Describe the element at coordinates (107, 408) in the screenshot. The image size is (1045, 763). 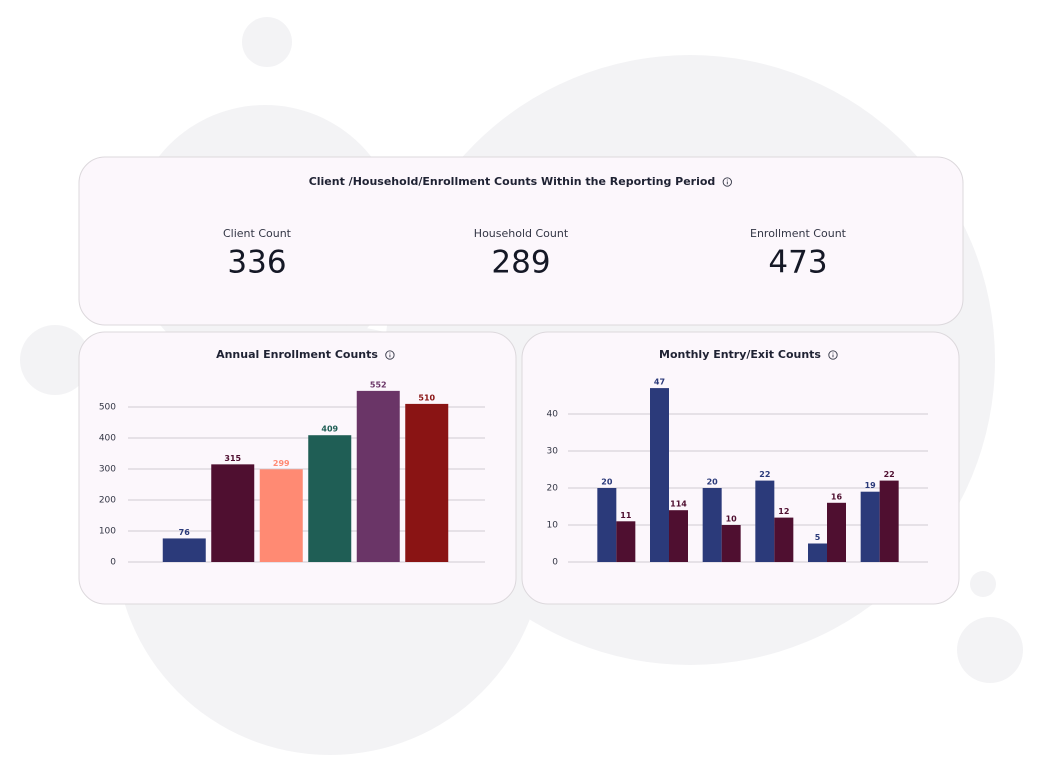
I see `y-tick-label: 500` at that location.